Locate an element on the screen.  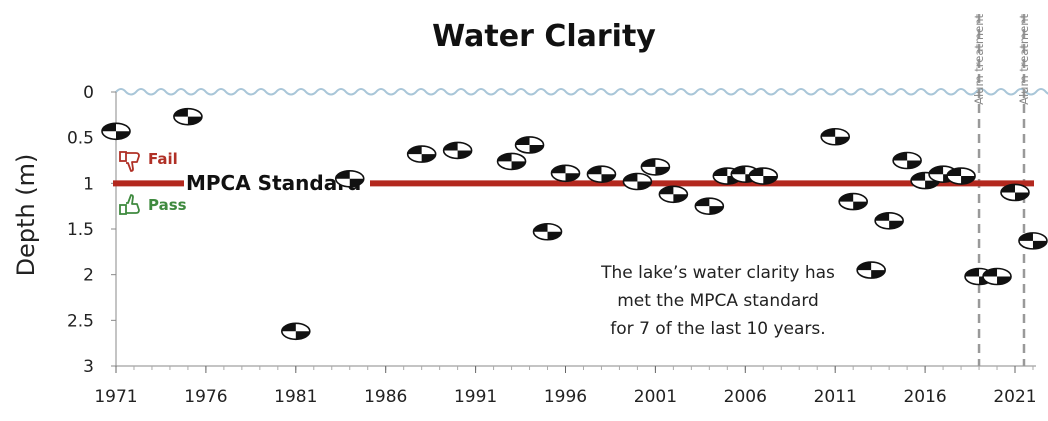
x-tick-label: 1976 is located at coordinates (205, 397).